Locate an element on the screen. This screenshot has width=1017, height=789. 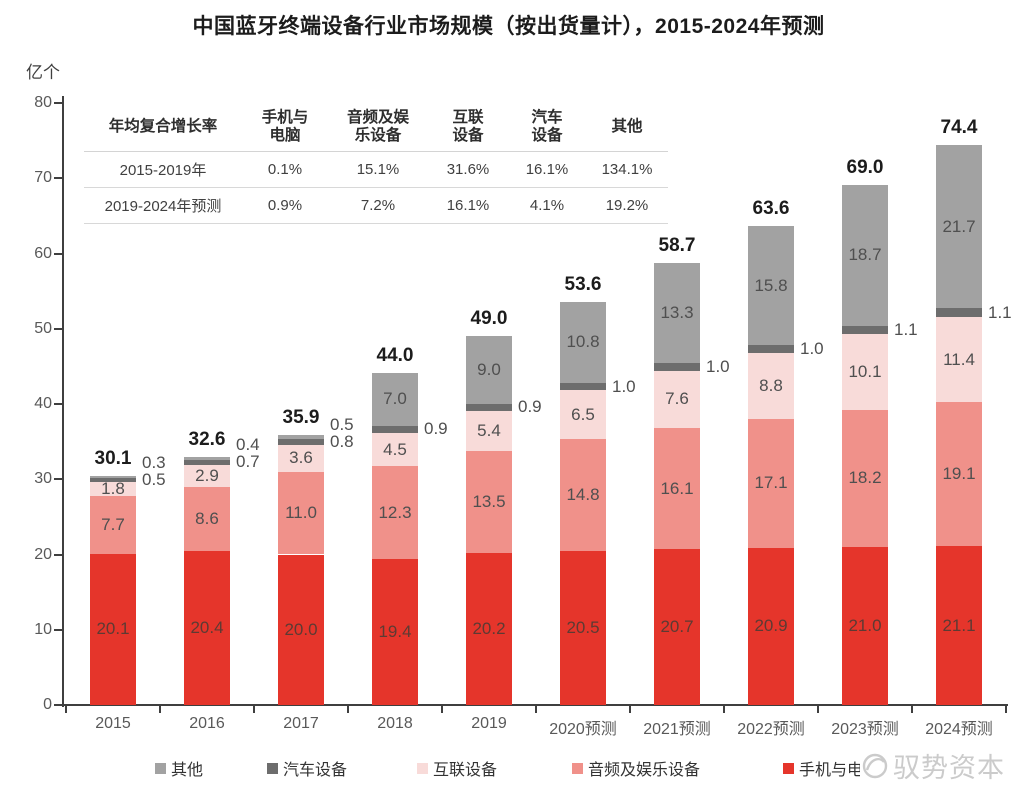
cagr-value: 31.6% is located at coordinates (468, 169).